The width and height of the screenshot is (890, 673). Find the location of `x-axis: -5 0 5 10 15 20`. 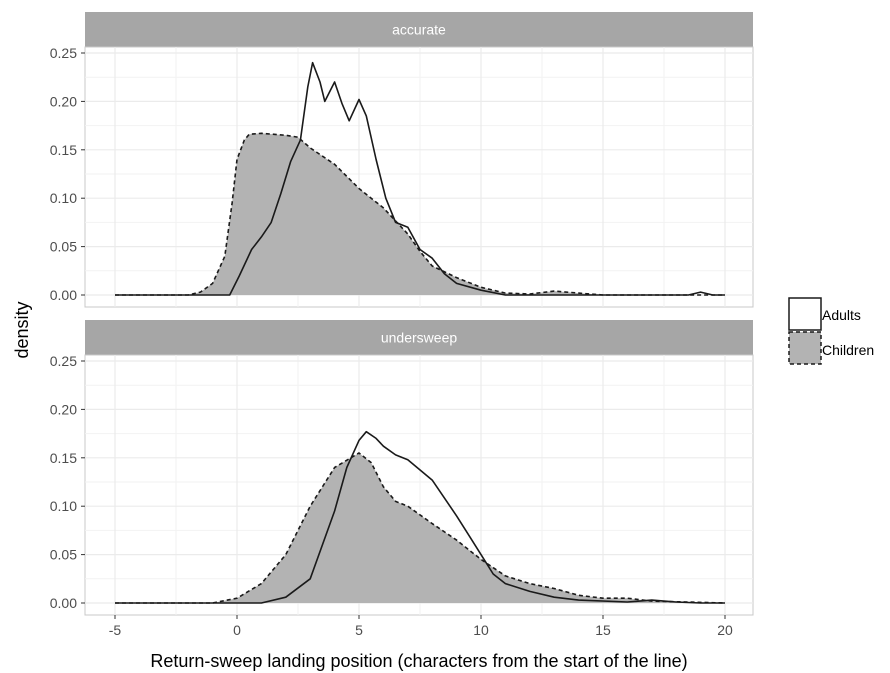

x-axis: -5 0 5 10 15 20 is located at coordinates (421, 626).